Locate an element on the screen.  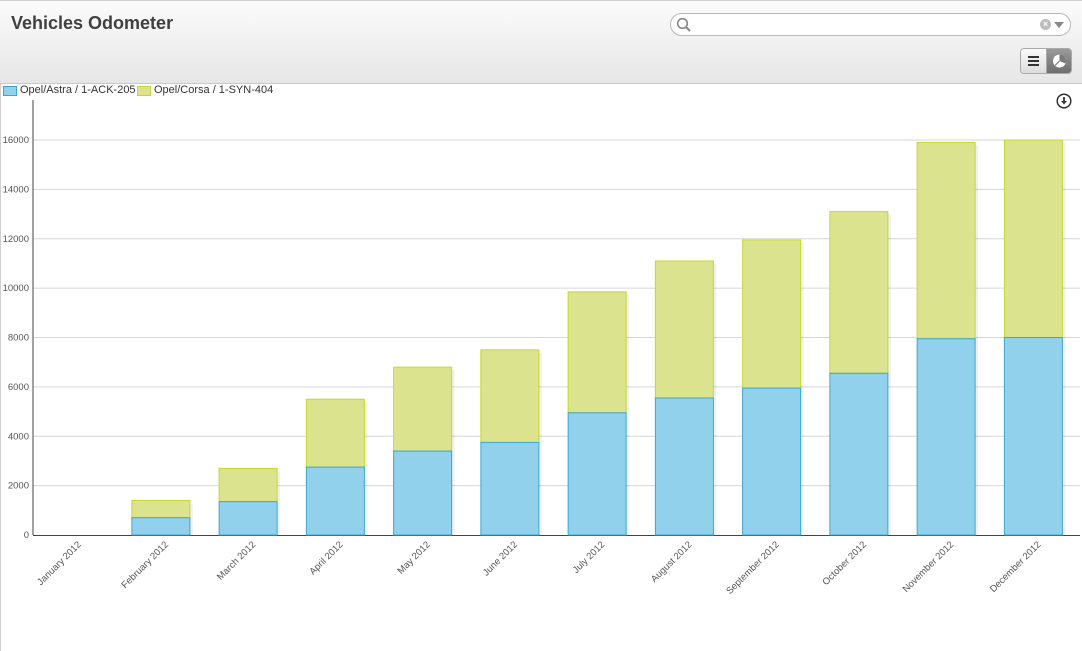
search-box: × is located at coordinates (870, 24).